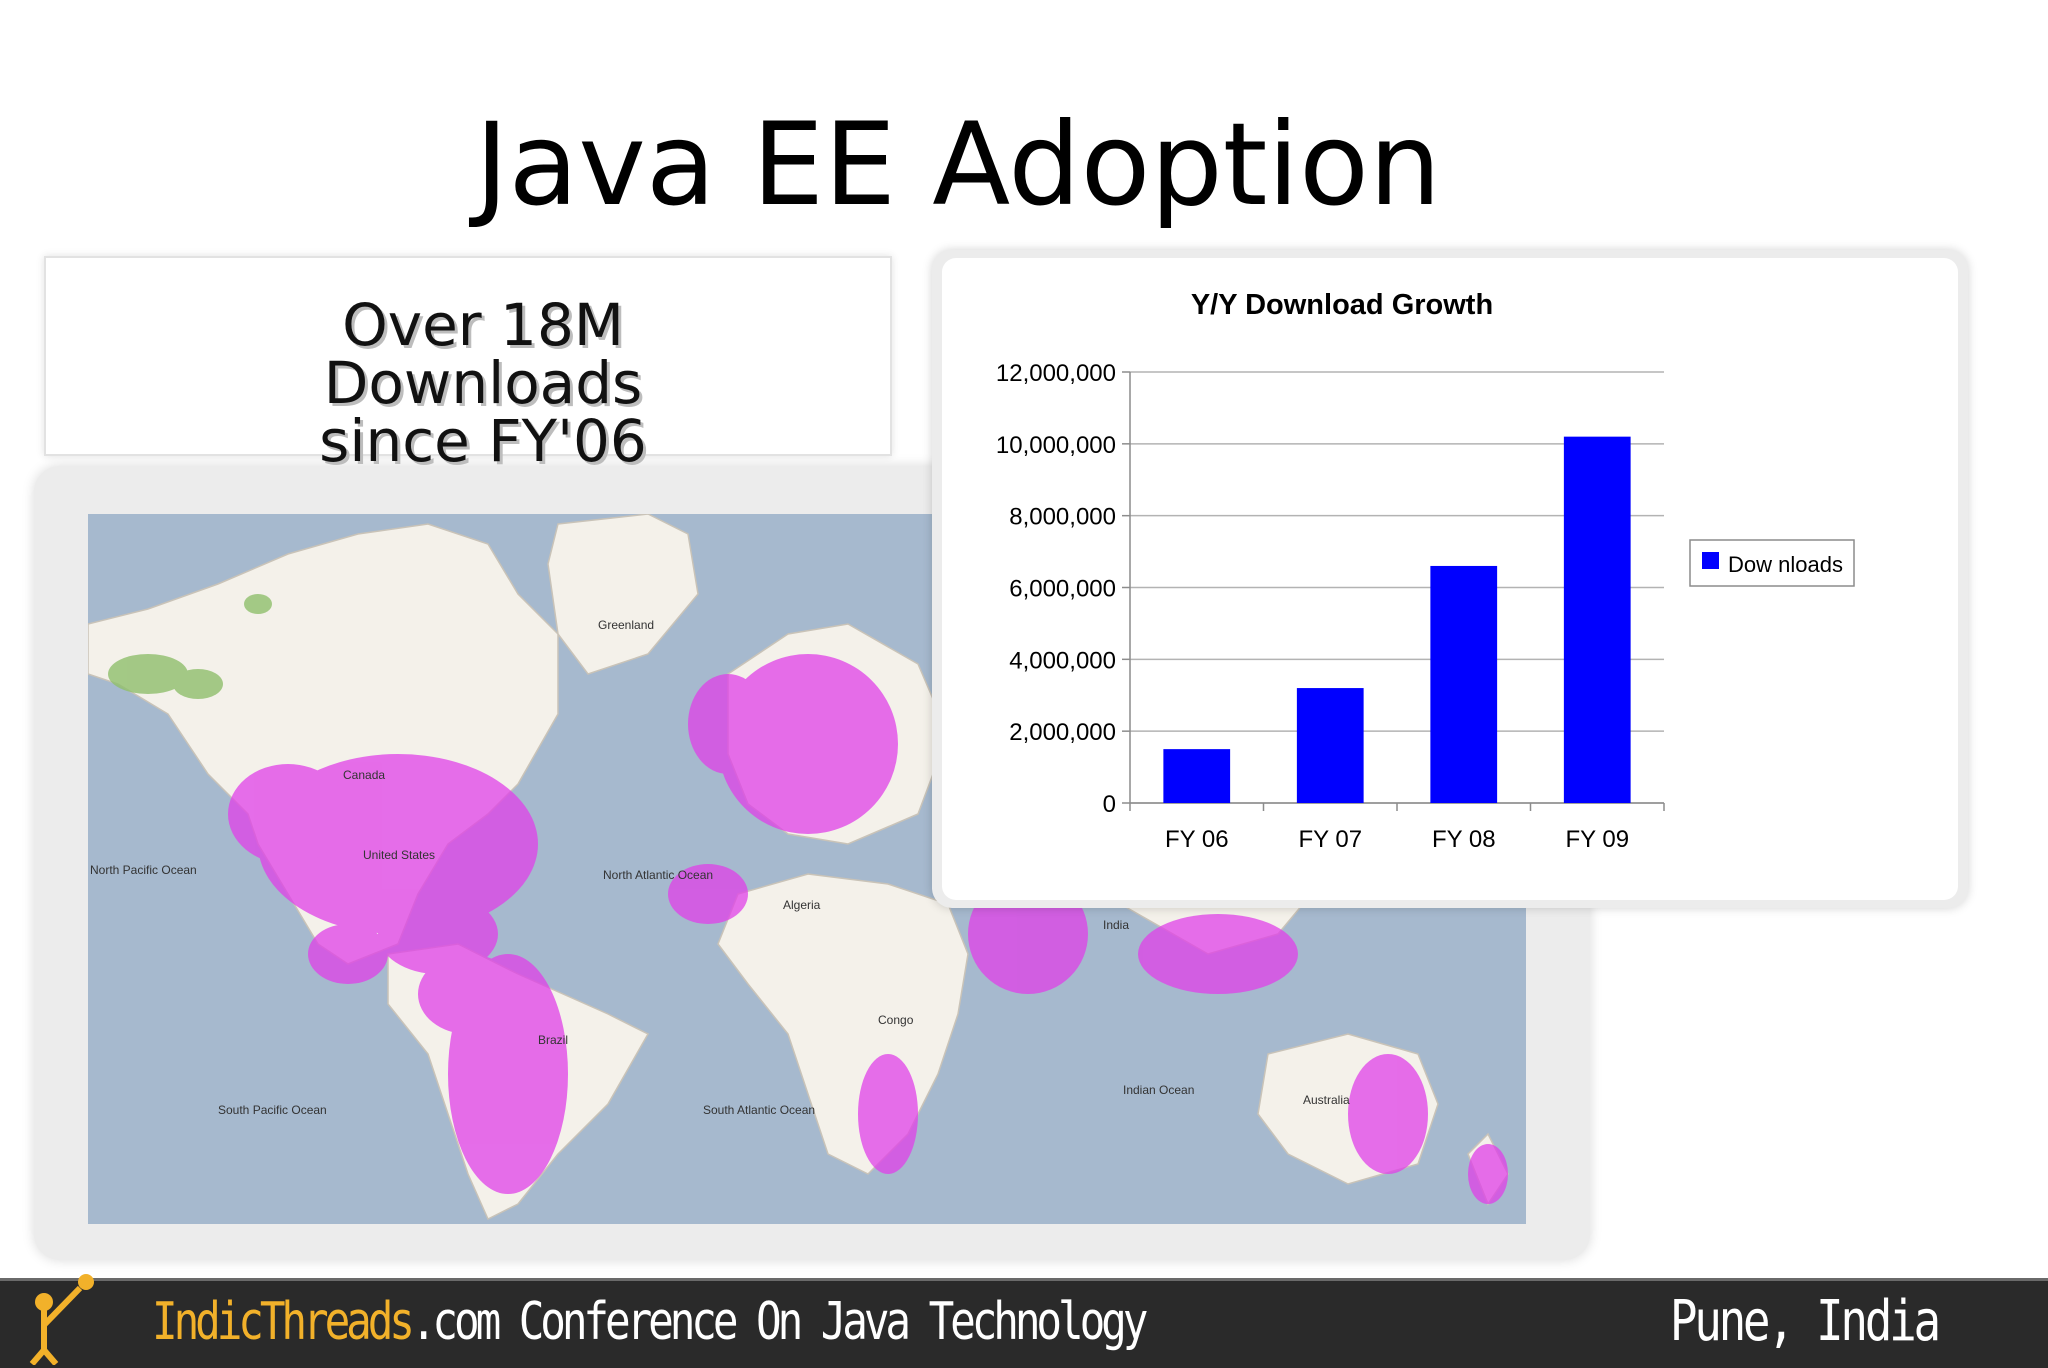  Describe the element at coordinates (658, 875) in the screenshot. I see `map-label-north-atlantic: North Atlantic Ocean` at that location.